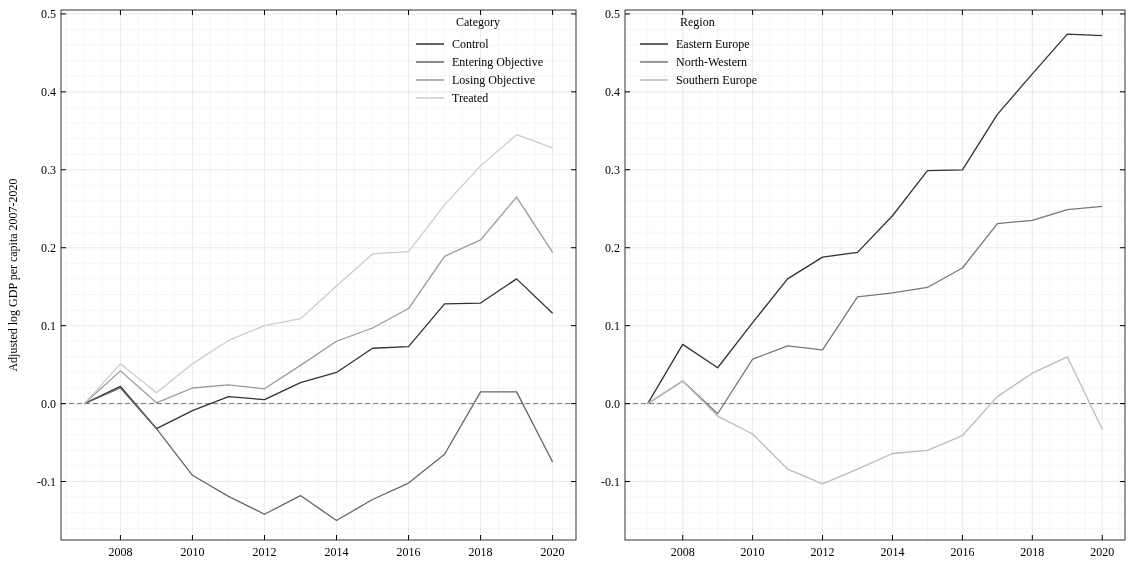  I want to click on legend-title: Category, so click(478, 22).